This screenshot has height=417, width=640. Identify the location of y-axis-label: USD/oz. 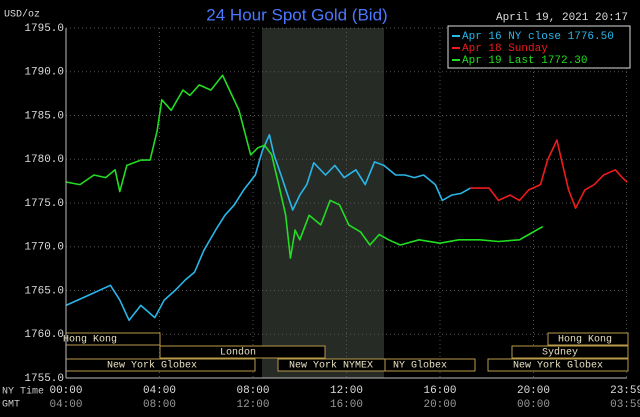
(22, 15).